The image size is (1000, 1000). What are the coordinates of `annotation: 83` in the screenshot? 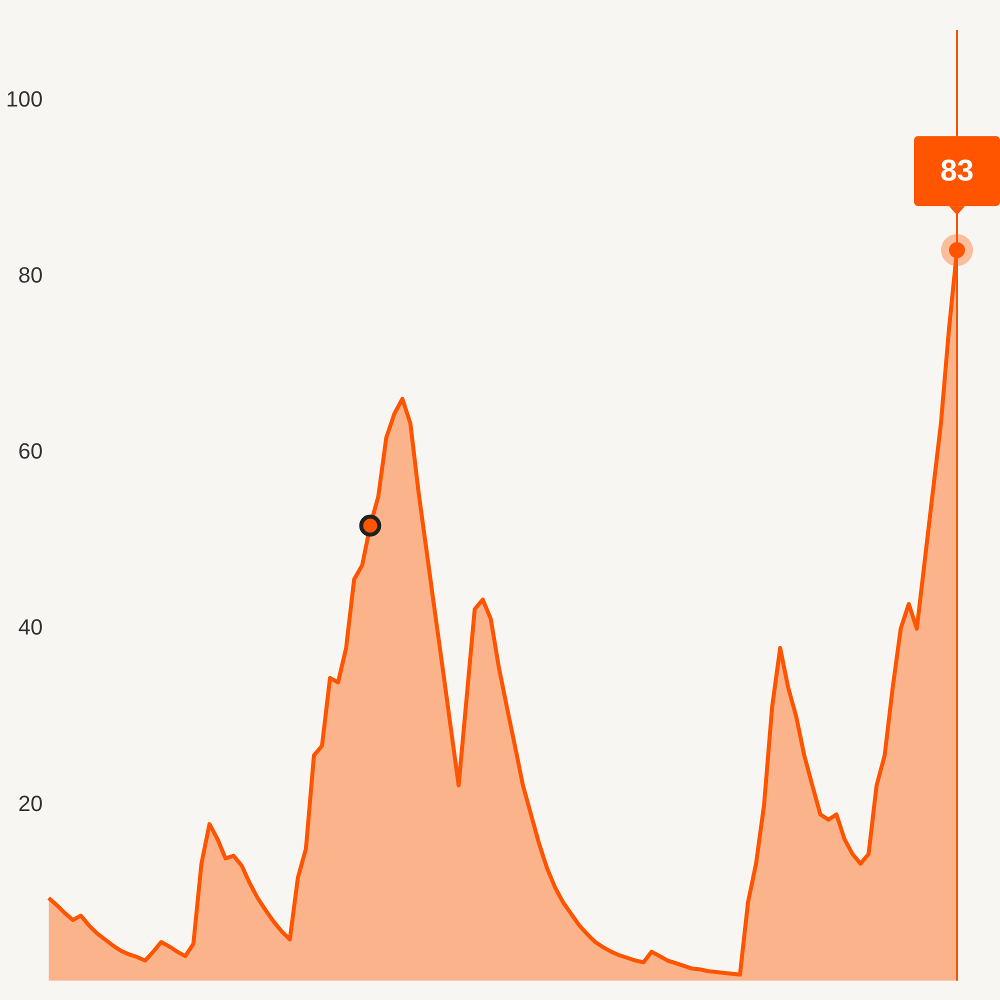 It's located at (957, 171).